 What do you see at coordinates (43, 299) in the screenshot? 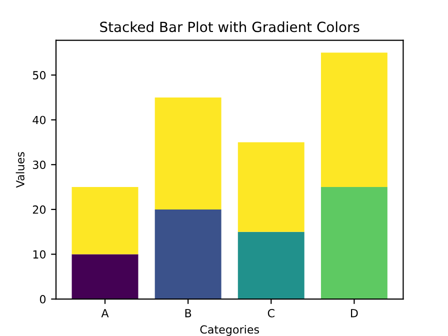
I see `y-tick-label: 0` at bounding box center [43, 299].